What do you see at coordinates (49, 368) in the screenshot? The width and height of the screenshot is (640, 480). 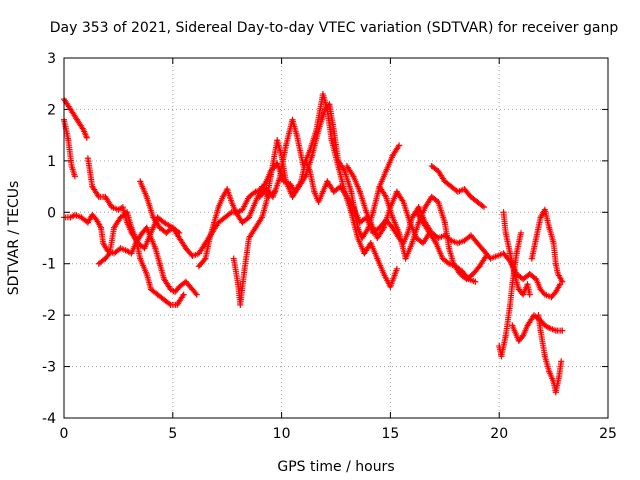 I see `y-tick-label: -3` at bounding box center [49, 368].